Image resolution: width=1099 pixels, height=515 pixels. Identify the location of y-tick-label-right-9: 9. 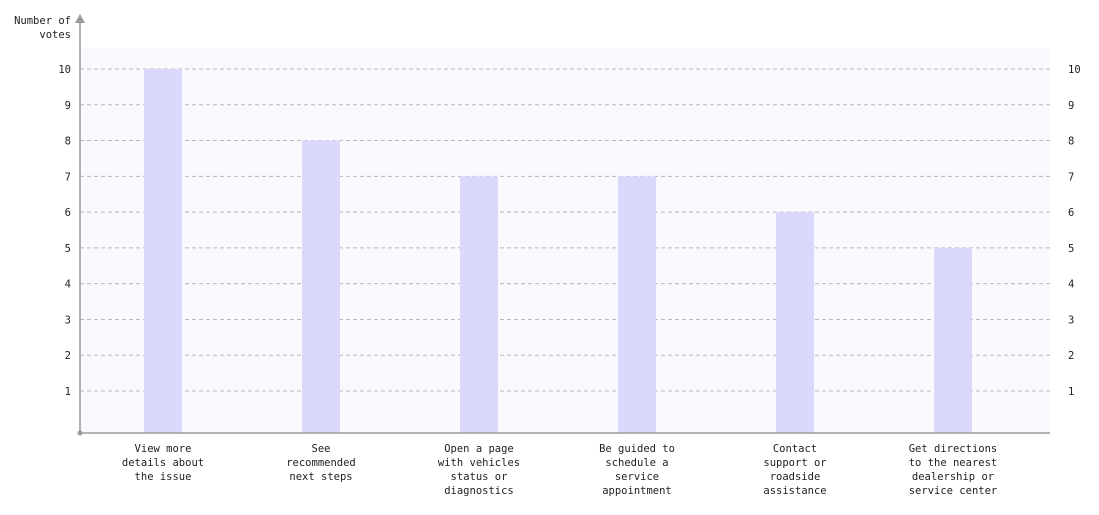
(1071, 106).